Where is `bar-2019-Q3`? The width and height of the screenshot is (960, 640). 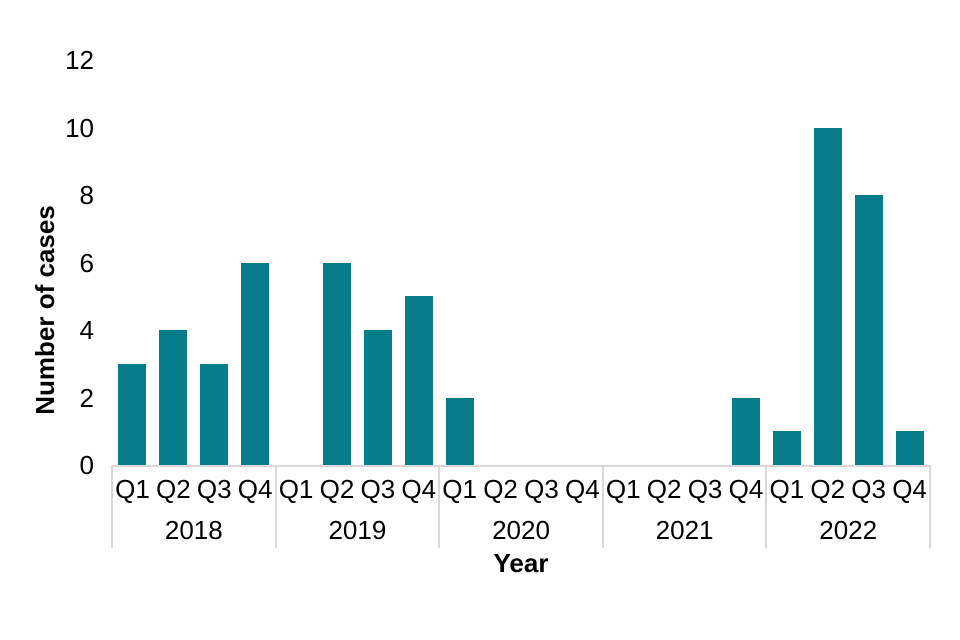
bar-2019-Q3 is located at coordinates (377, 397).